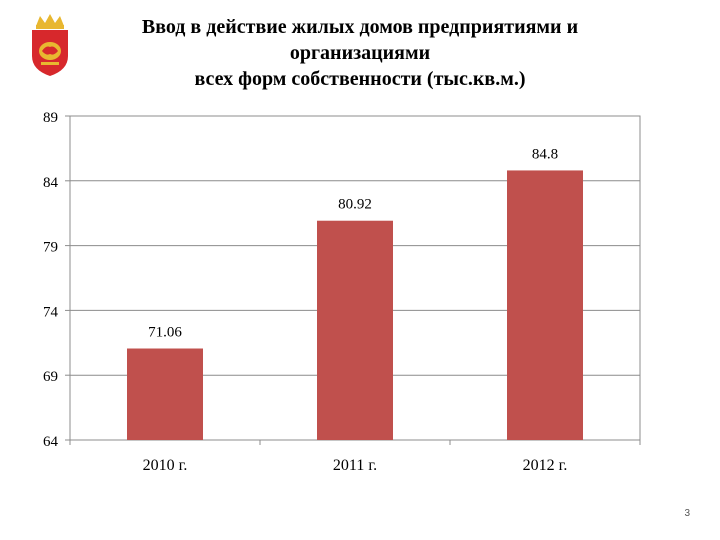  What do you see at coordinates (50, 46) in the screenshot?
I see `coat-of-arms-icon` at bounding box center [50, 46].